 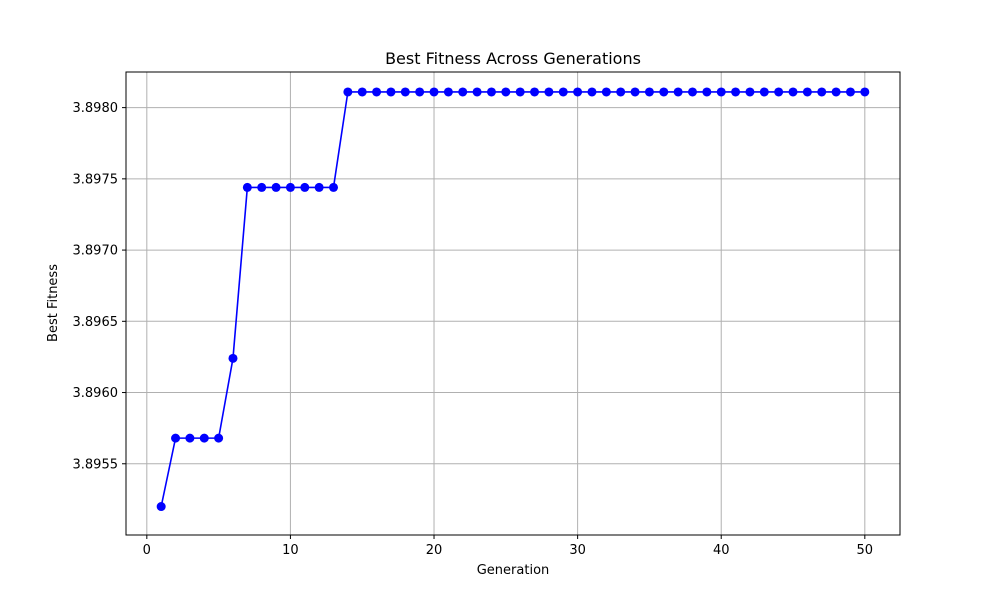 I want to click on y-tick-label: 3.8970, so click(x=96, y=251).